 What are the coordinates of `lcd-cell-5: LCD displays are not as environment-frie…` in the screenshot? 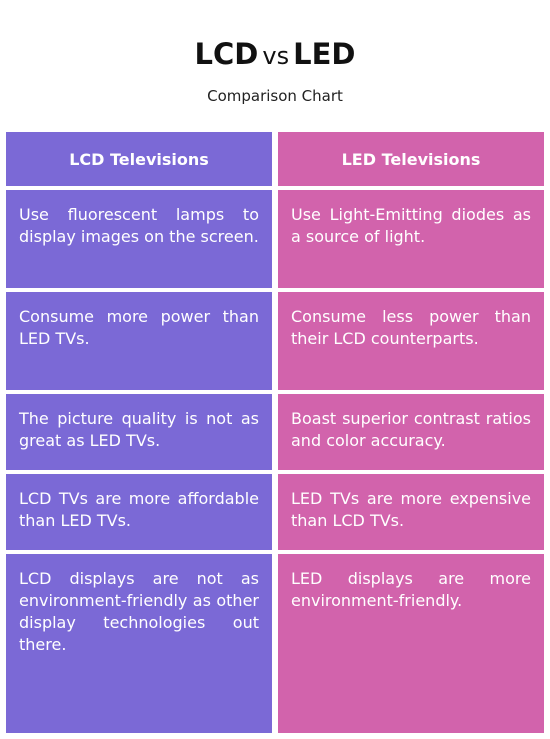 It's located at (139, 643).